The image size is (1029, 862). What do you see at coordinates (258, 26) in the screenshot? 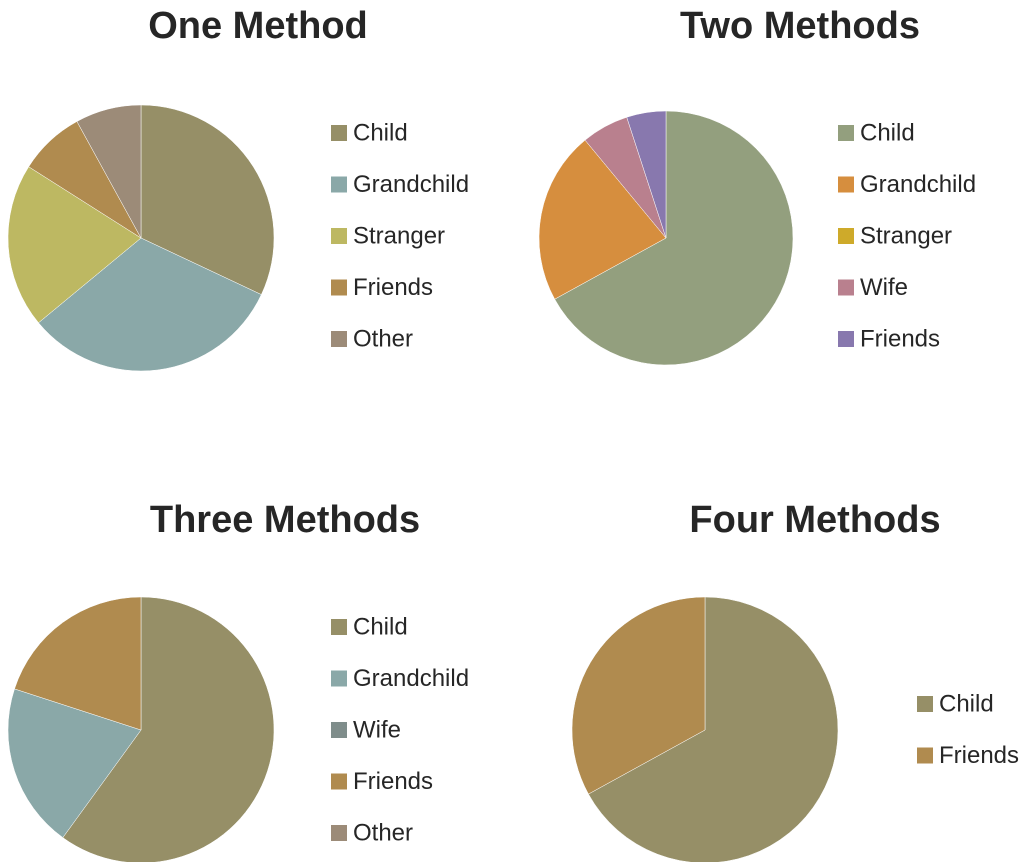
I see `chart-title: One Method` at bounding box center [258, 26].